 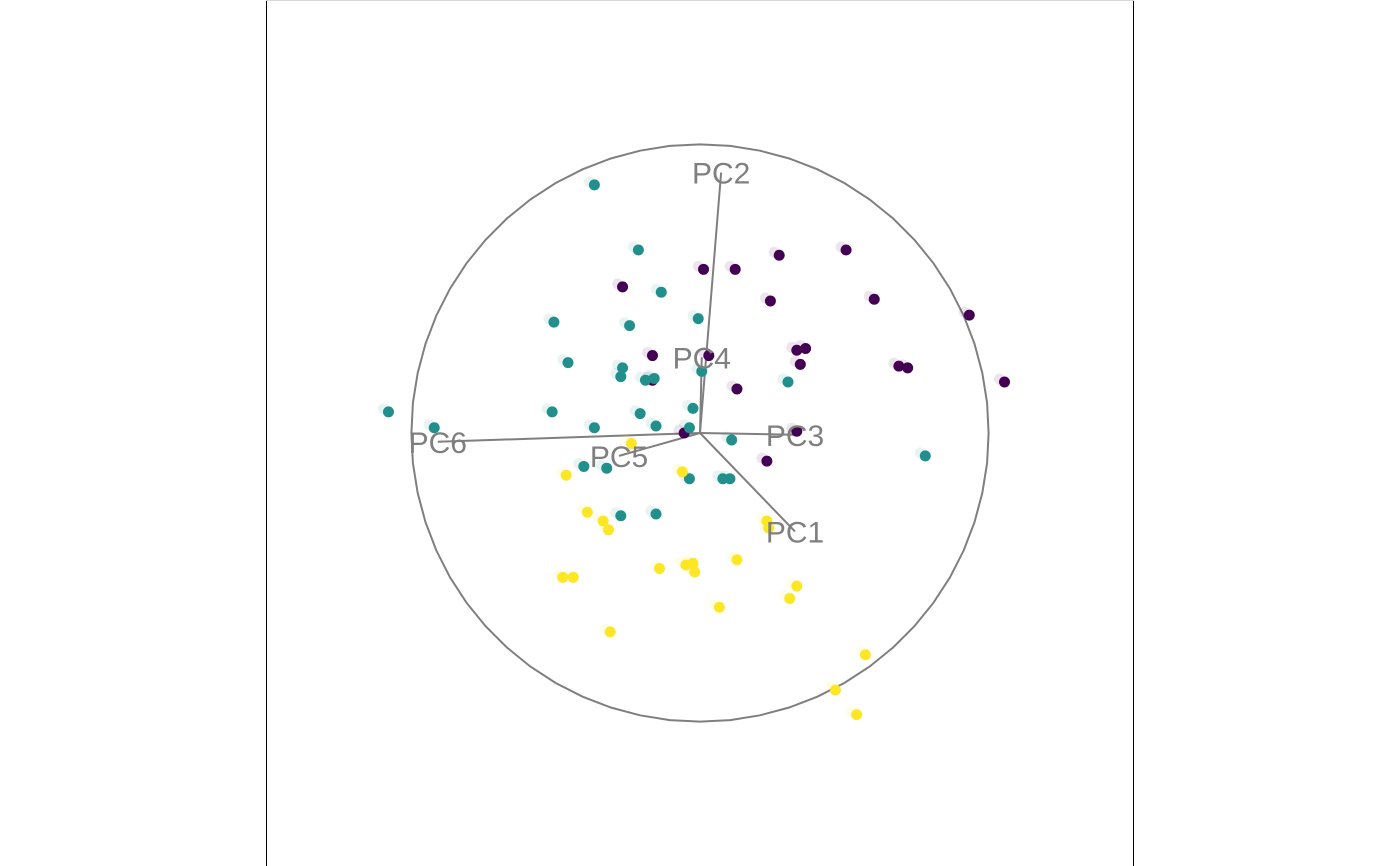 What do you see at coordinates (711, 303) in the screenshot?
I see `axis-line-pc2` at bounding box center [711, 303].